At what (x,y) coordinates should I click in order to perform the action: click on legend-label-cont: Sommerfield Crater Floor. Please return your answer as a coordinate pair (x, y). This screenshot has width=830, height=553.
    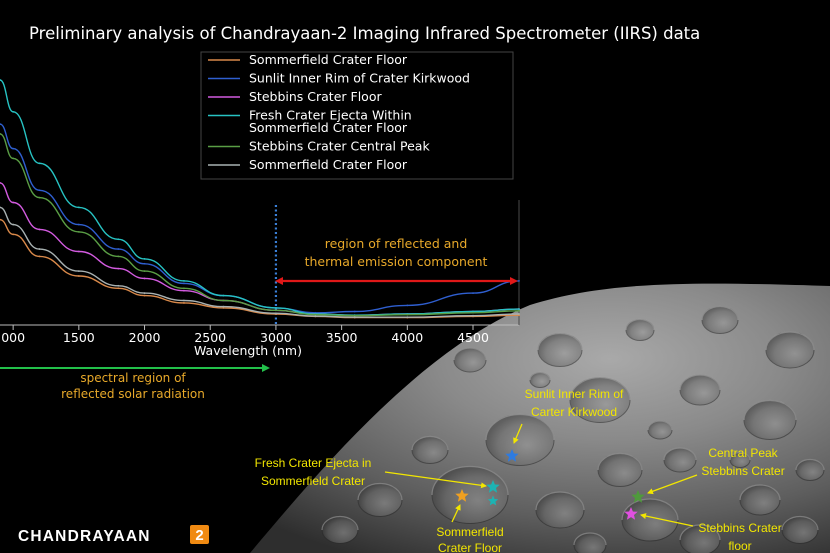
    Looking at the image, I should click on (328, 127).